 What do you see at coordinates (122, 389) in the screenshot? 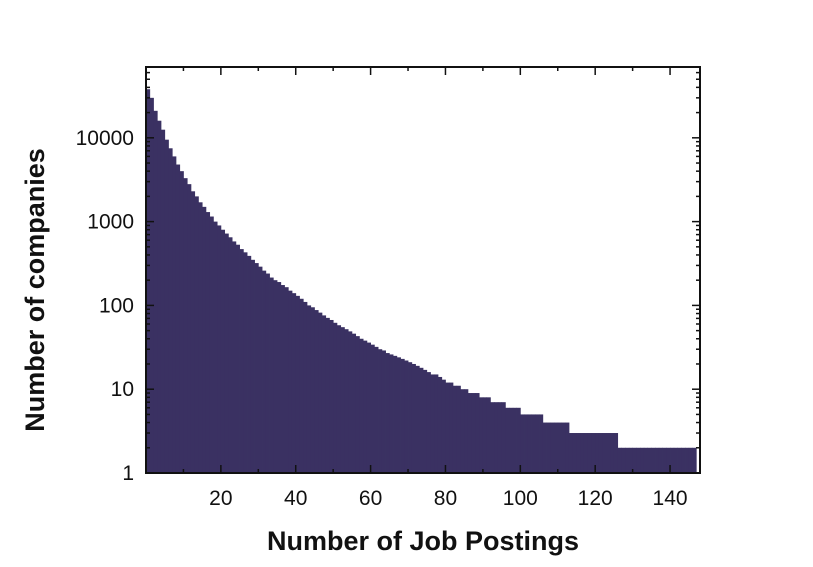
I see `y-tick-label: 10` at bounding box center [122, 389].